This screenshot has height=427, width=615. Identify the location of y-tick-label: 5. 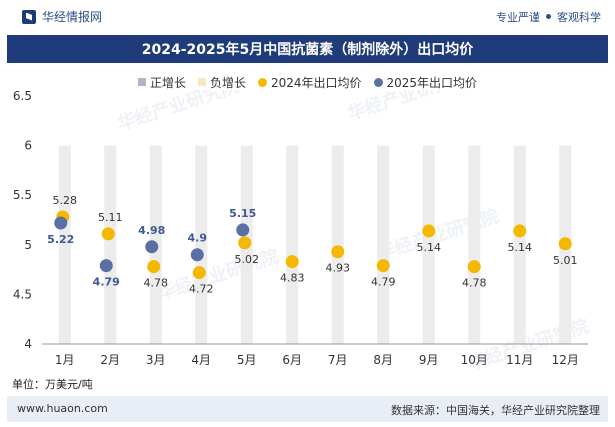
(28, 245).